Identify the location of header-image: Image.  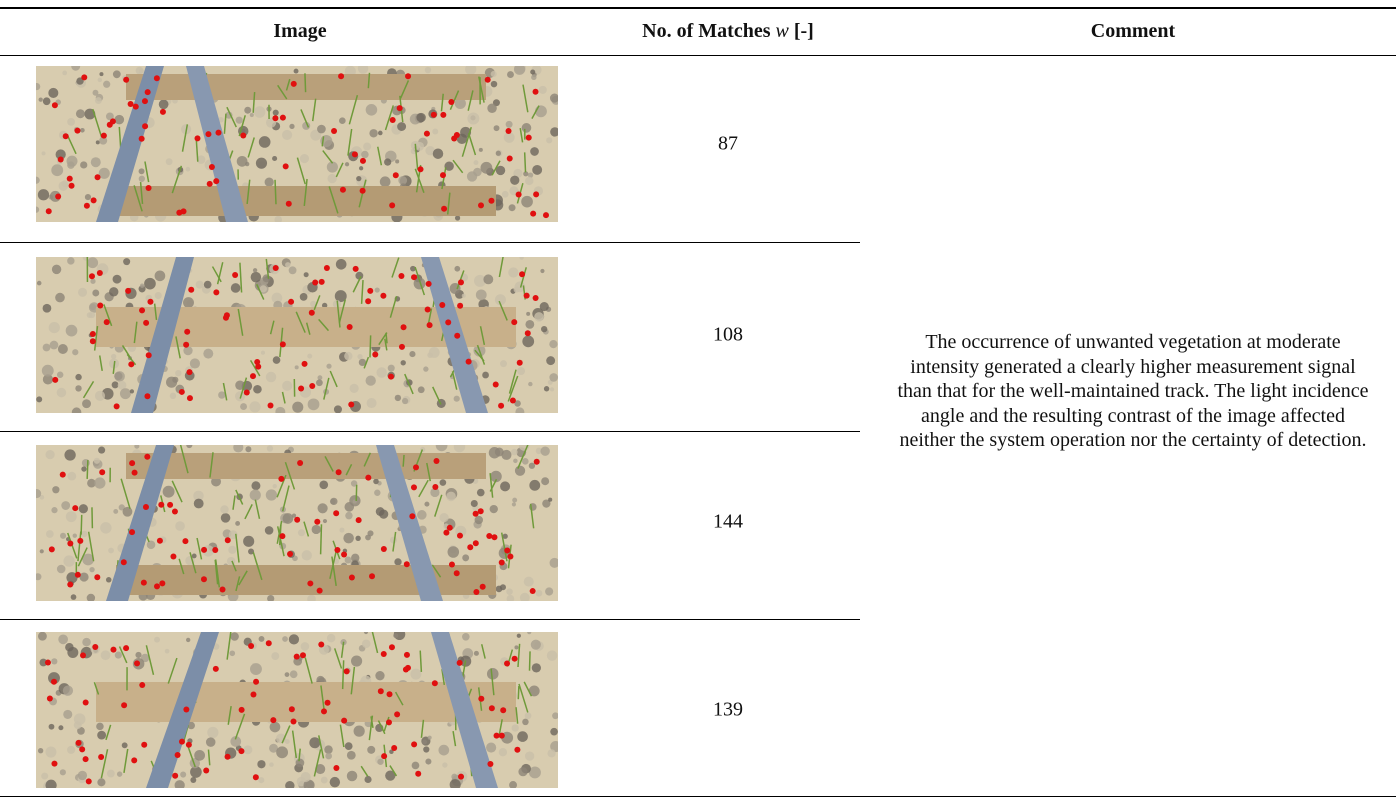
(300, 31).